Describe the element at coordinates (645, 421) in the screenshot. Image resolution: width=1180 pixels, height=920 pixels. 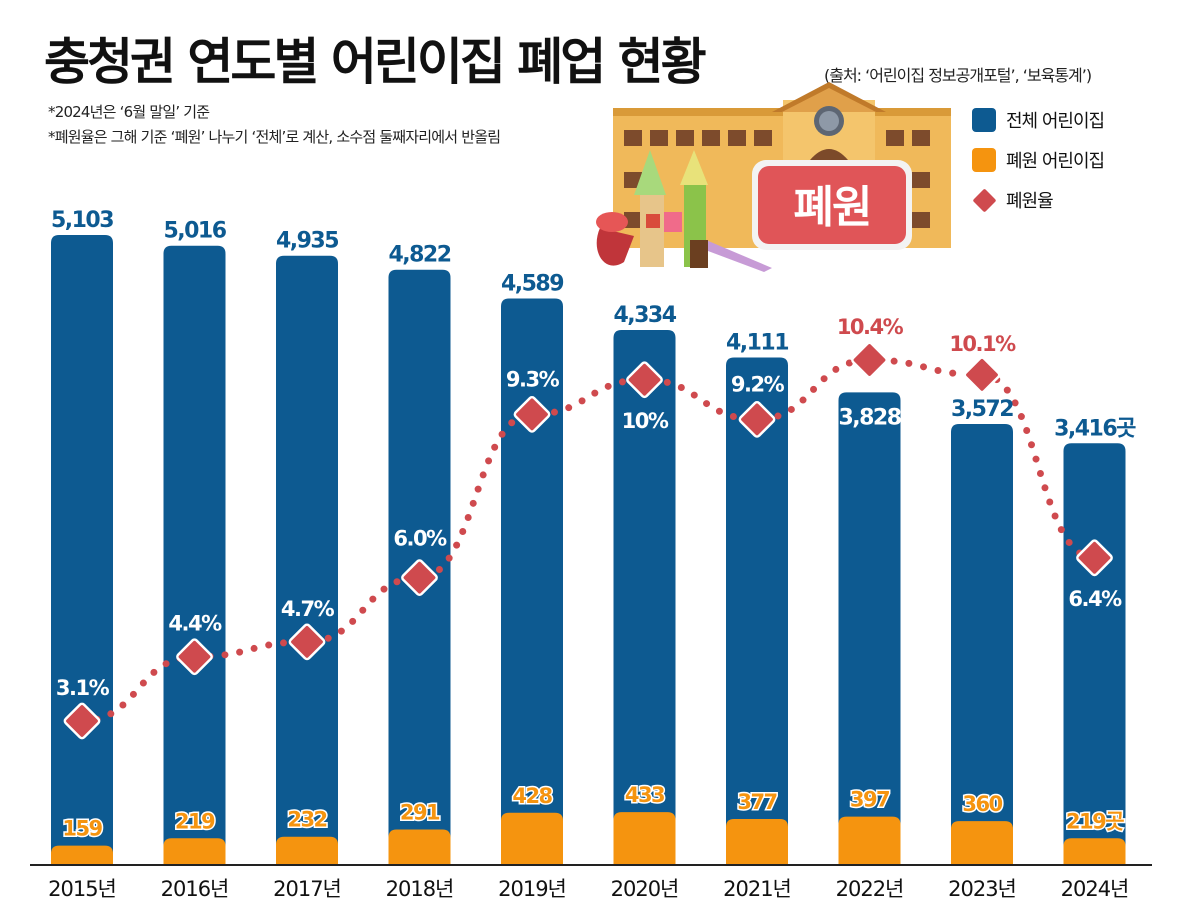
I see `rate-value-label: 10%` at that location.